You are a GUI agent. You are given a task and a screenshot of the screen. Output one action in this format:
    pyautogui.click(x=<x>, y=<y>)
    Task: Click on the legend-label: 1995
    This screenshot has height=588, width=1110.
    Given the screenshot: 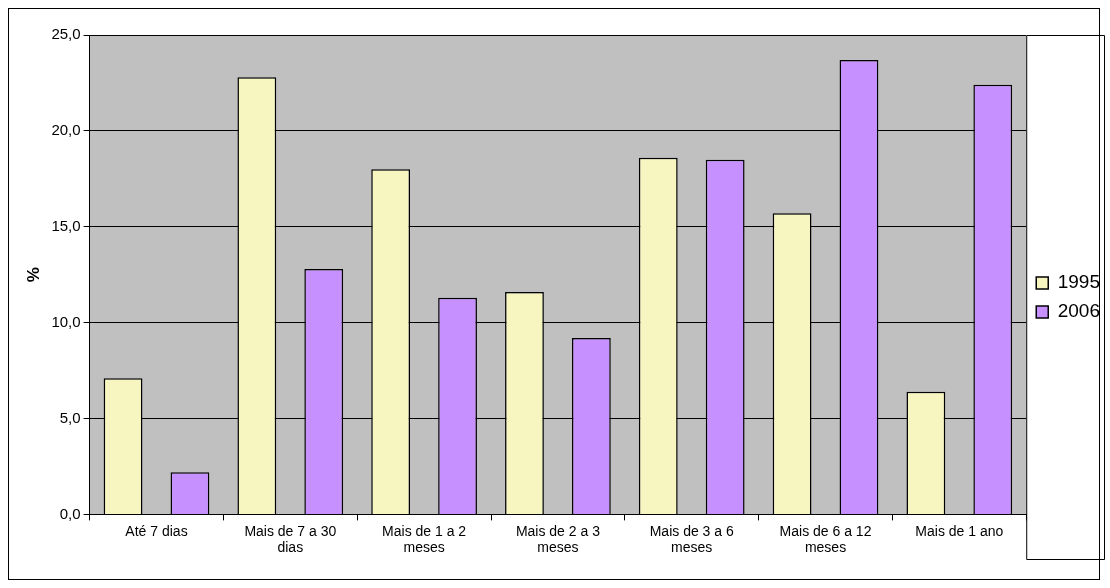 What is the action you would take?
    pyautogui.click(x=1079, y=282)
    